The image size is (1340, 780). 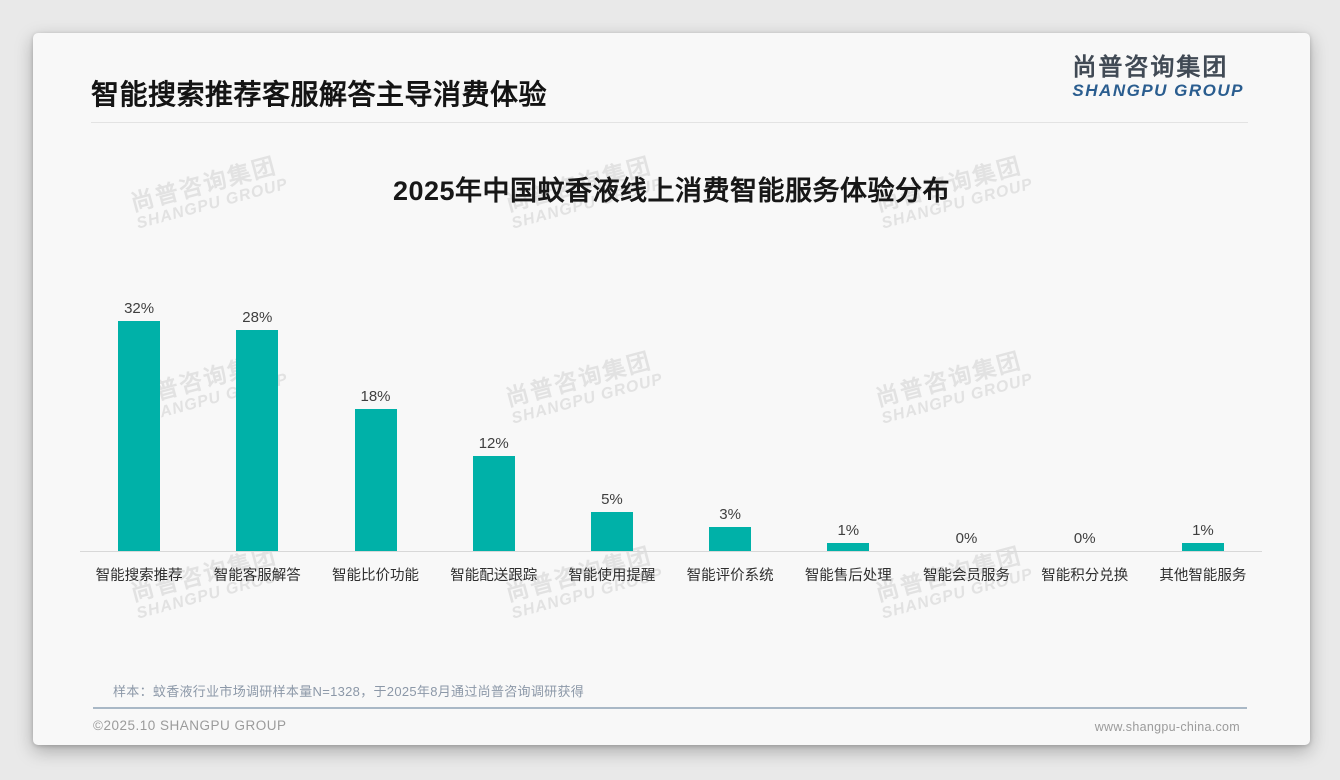 What do you see at coordinates (612, 499) in the screenshot?
I see `bar-value-label: 5%` at bounding box center [612, 499].